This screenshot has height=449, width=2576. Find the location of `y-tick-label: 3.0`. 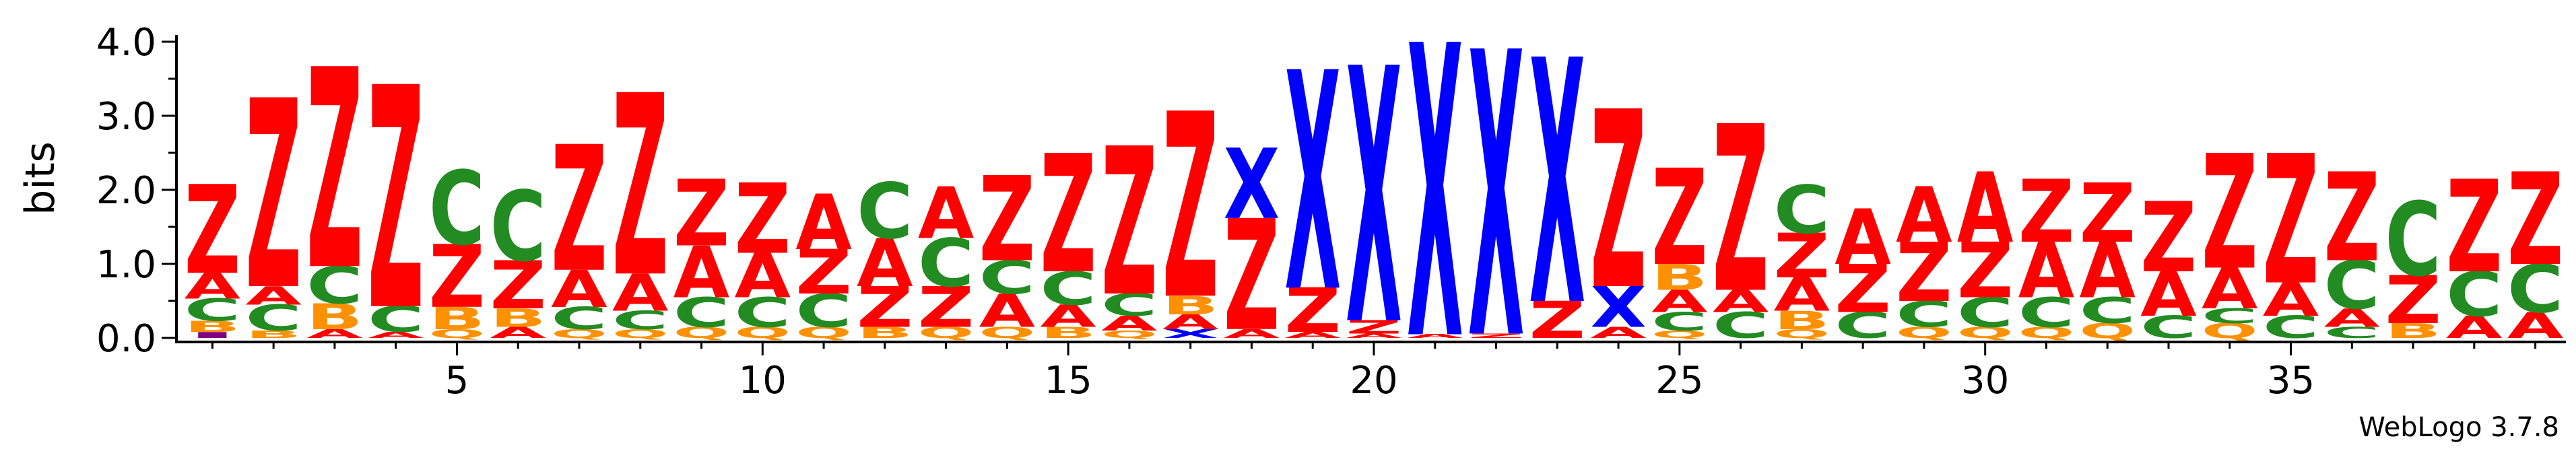

y-tick-label: 3.0 is located at coordinates (126, 117).